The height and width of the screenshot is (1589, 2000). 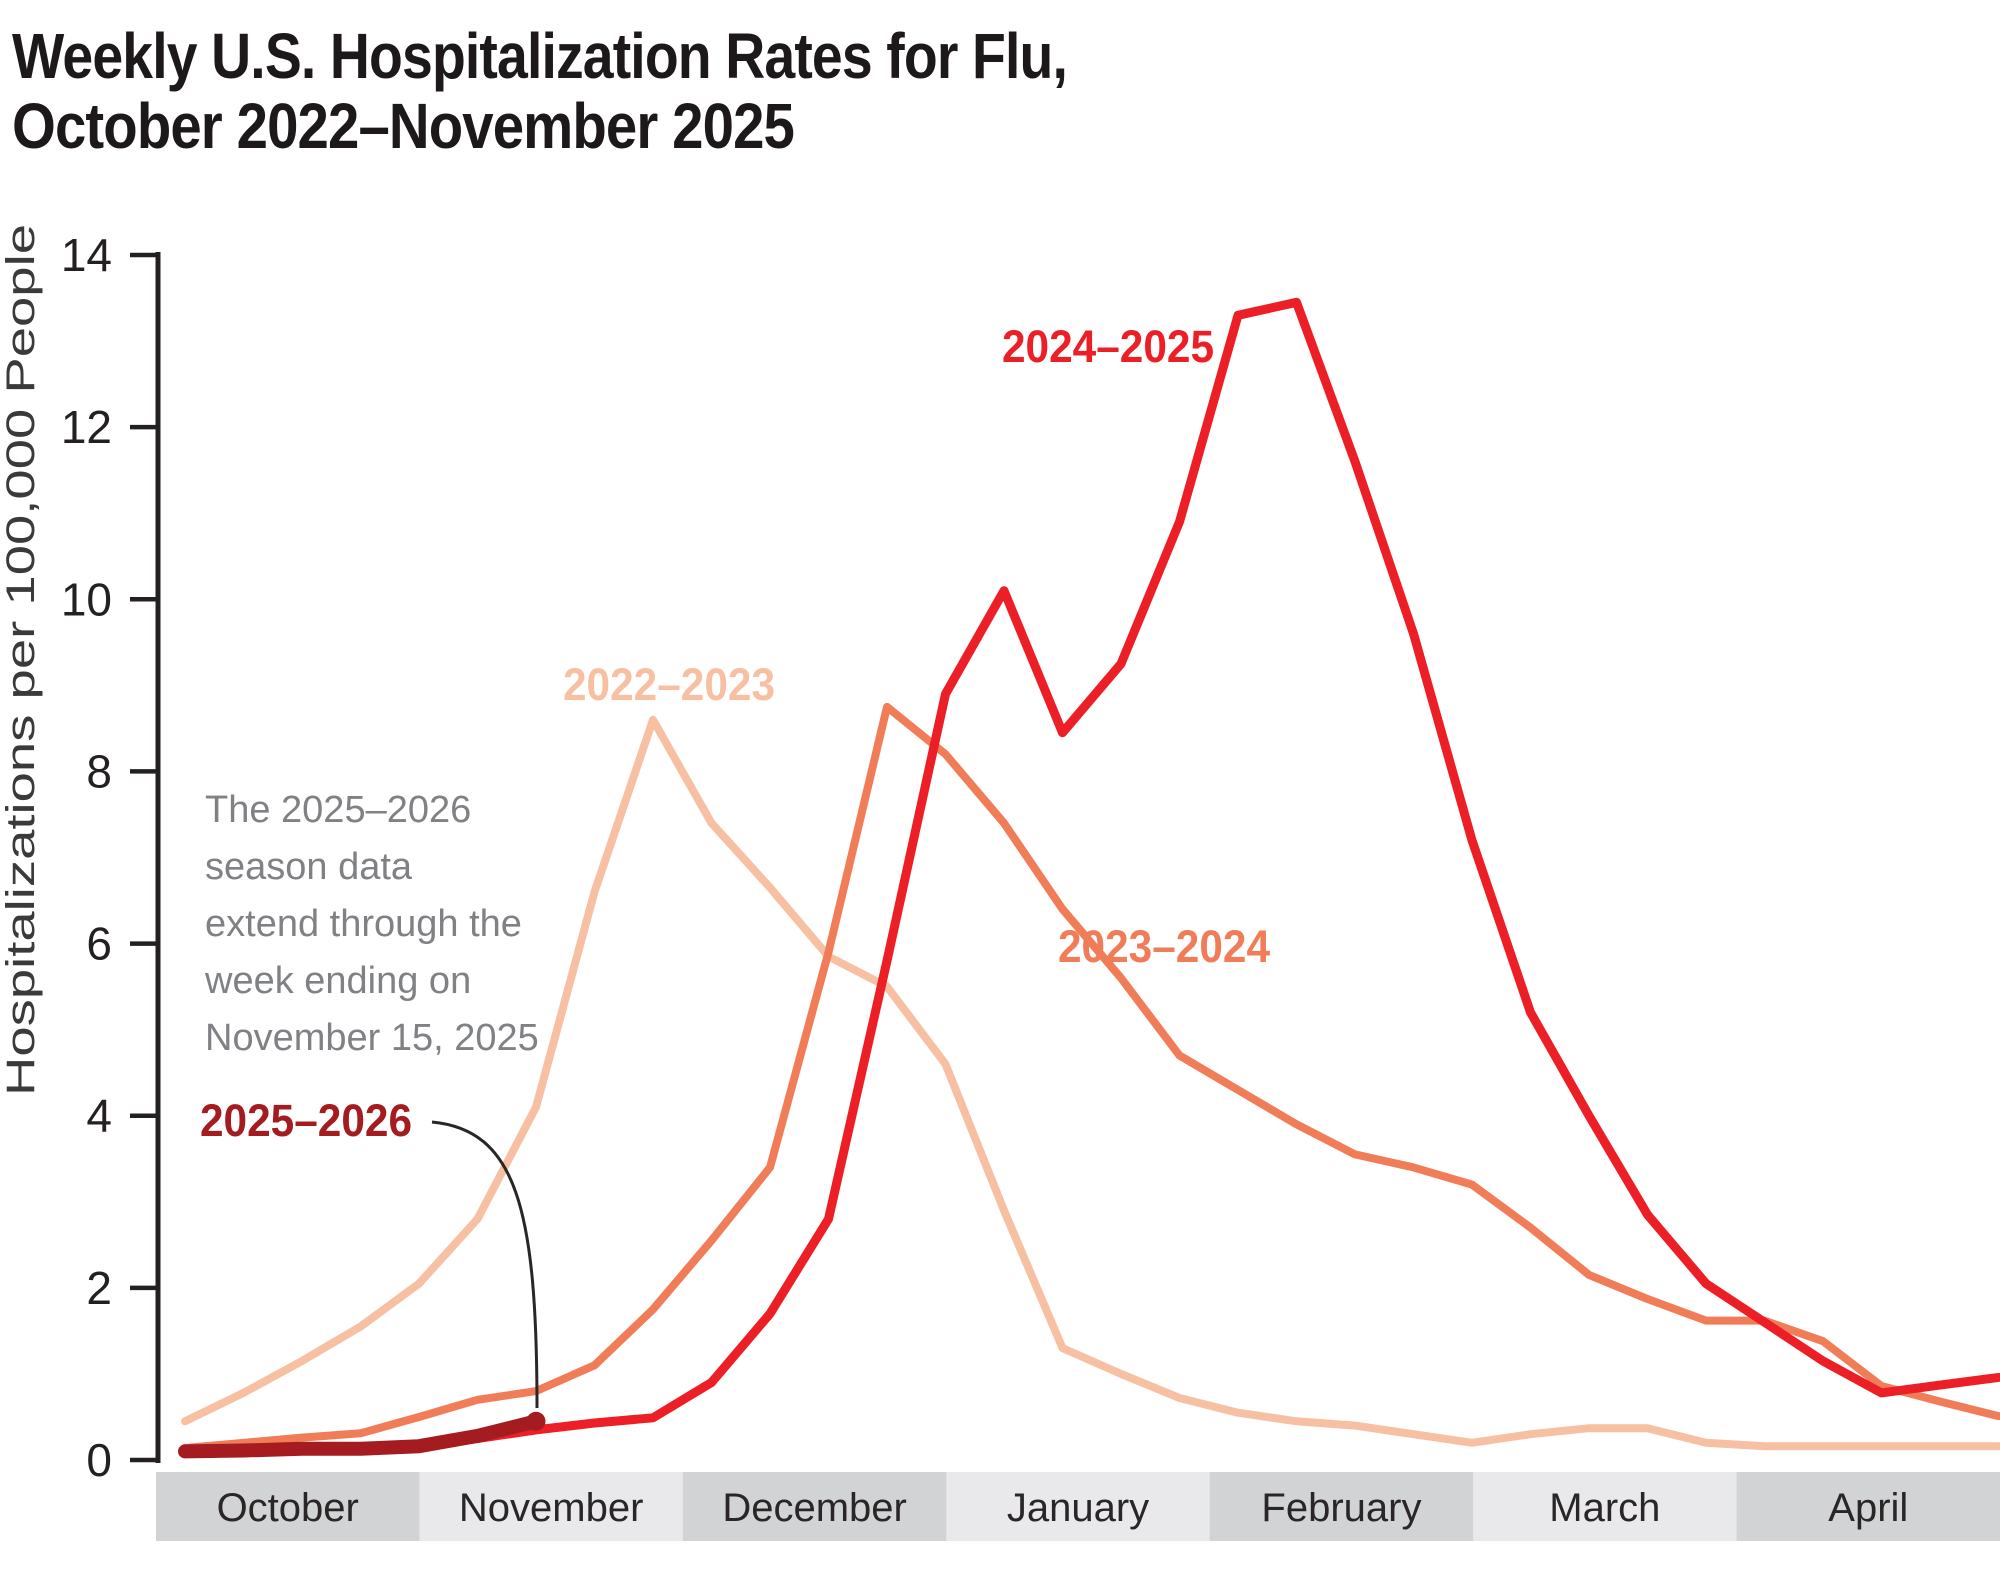 I want to click on month-label: March, so click(x=1604, y=1508).